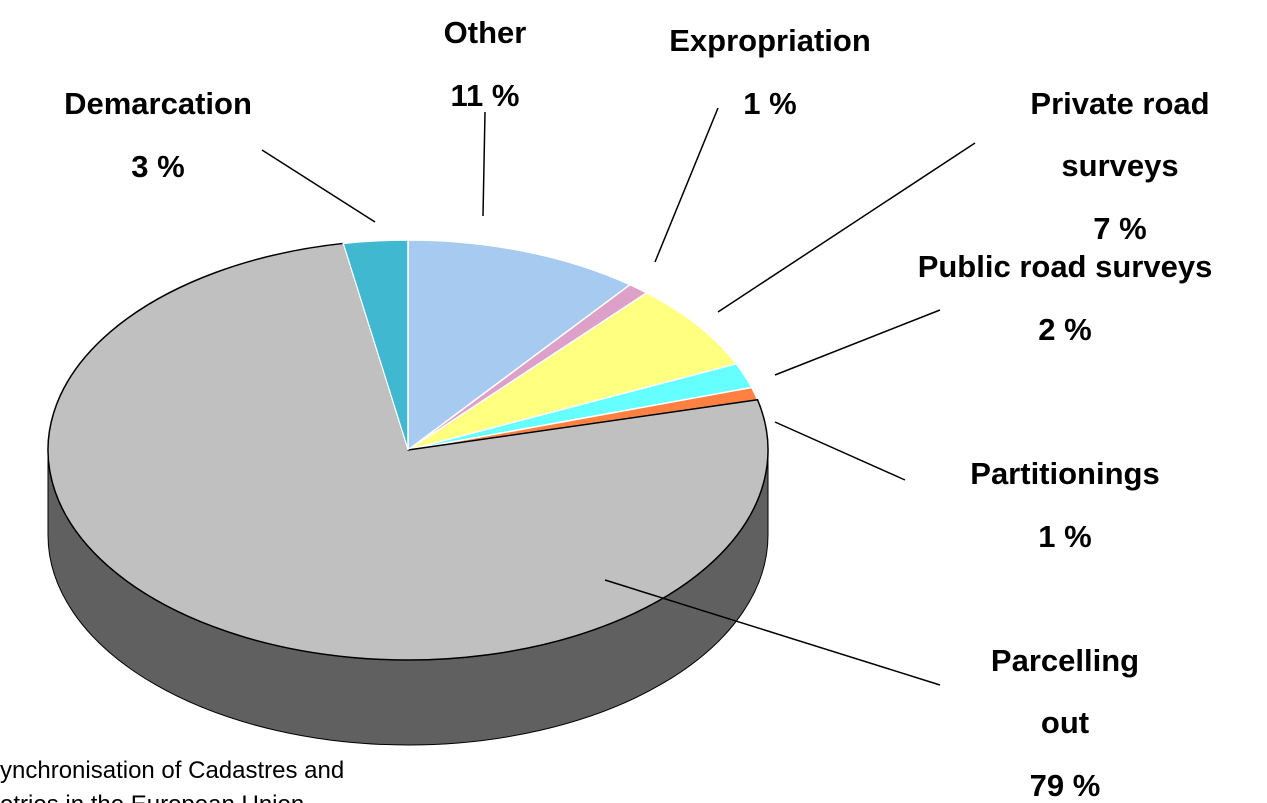 This screenshot has height=803, width=1267. What do you see at coordinates (1065, 266) in the screenshot?
I see `category-name: Public road surveys` at bounding box center [1065, 266].